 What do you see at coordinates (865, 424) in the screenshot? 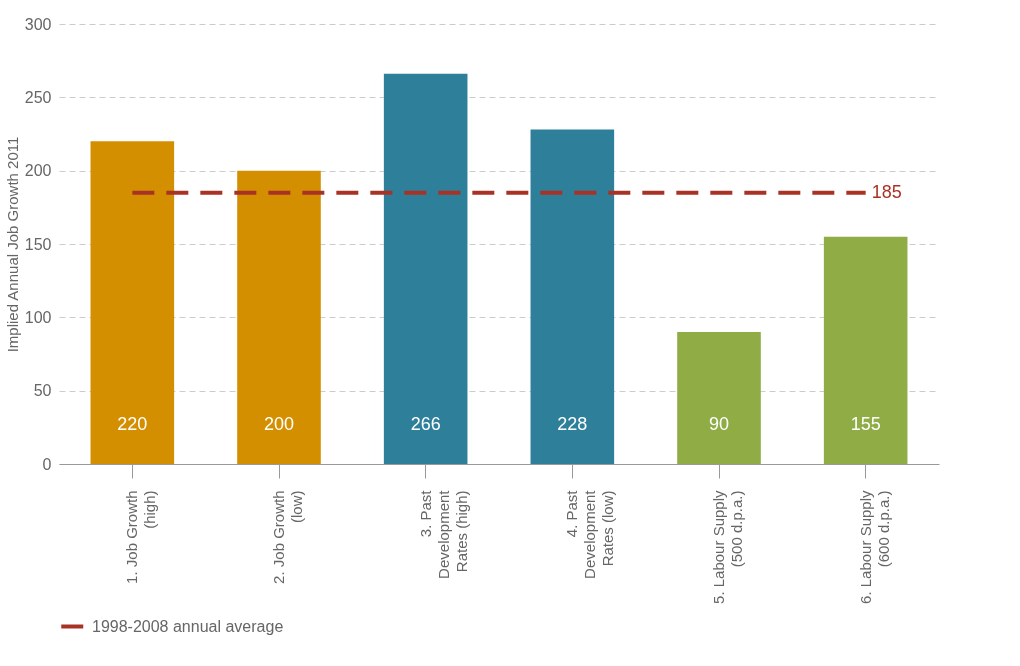
I see `data-label: 155` at bounding box center [865, 424].